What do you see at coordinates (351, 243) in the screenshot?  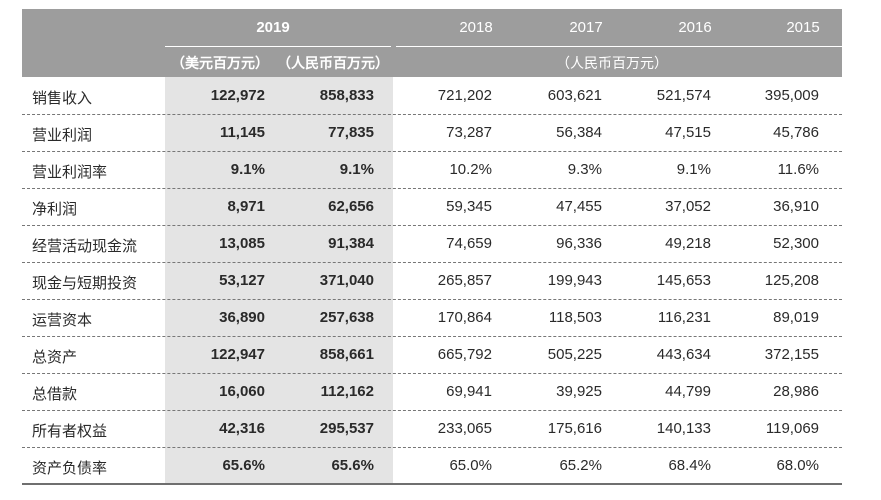 I see `rmb-2019-cell: 91,384` at bounding box center [351, 243].